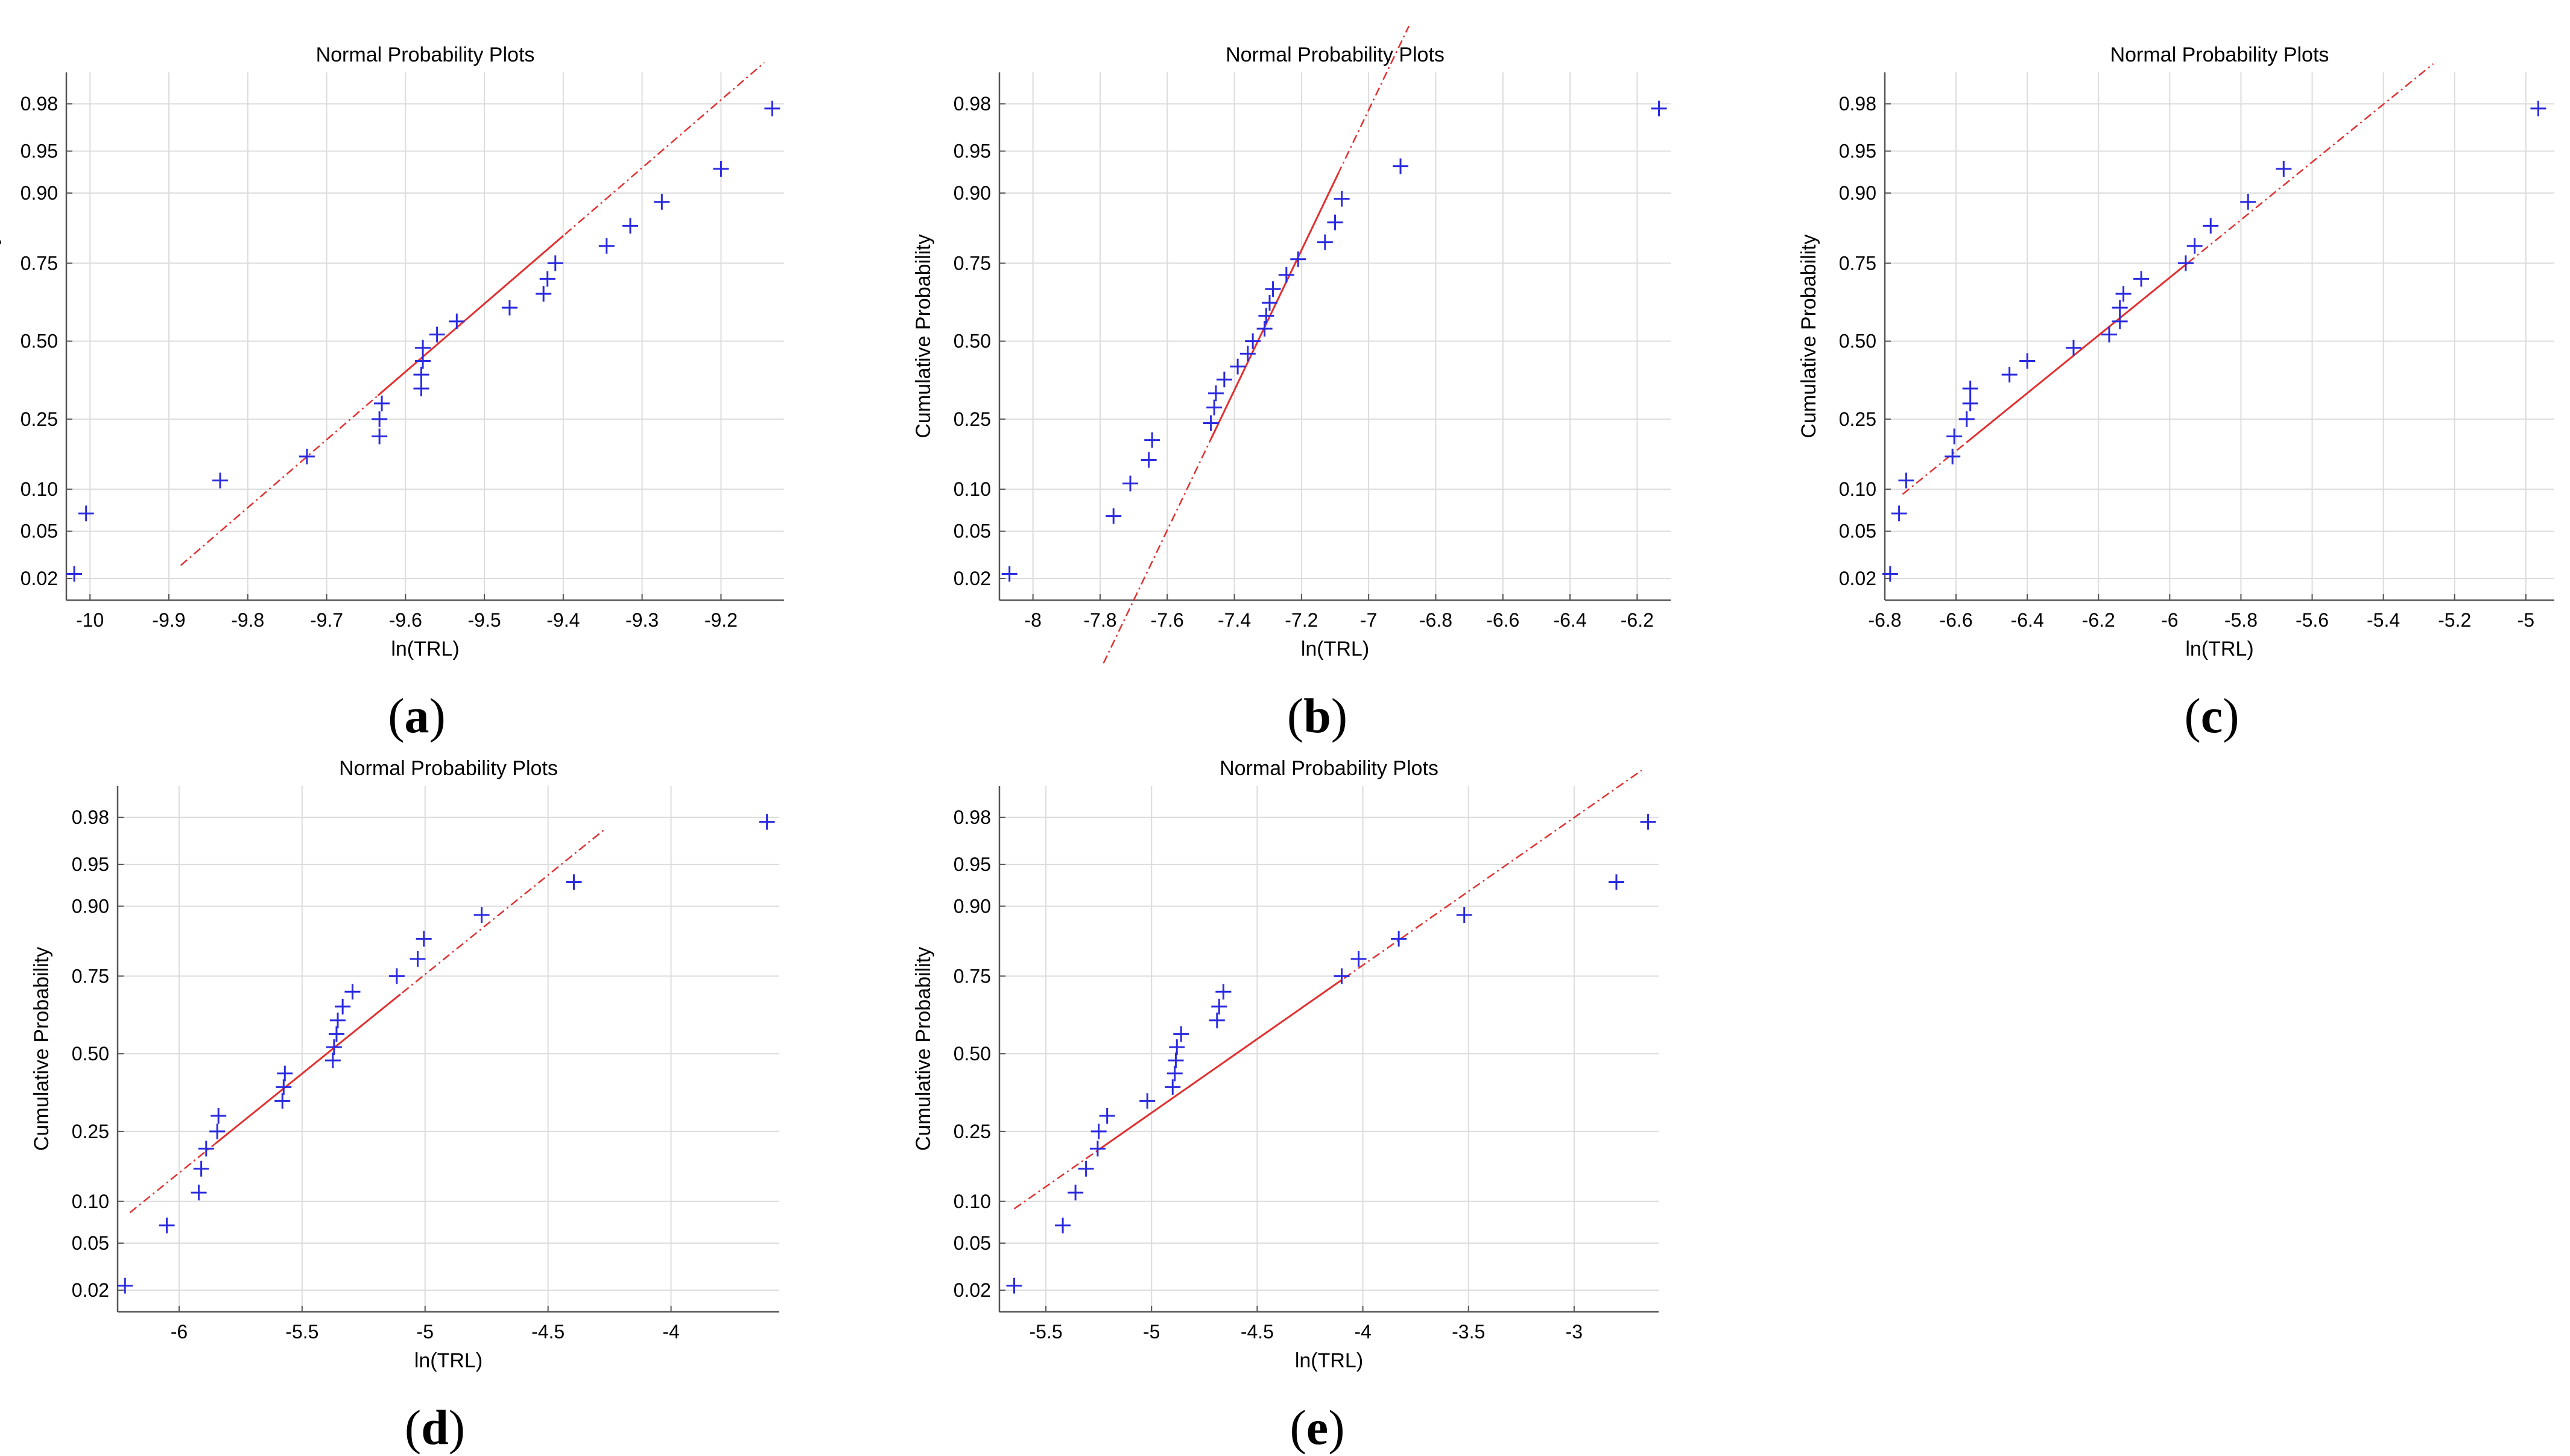 This screenshot has width=2570, height=1456. What do you see at coordinates (435, 1427) in the screenshot?
I see `panel-label-d: (d)` at bounding box center [435, 1427].